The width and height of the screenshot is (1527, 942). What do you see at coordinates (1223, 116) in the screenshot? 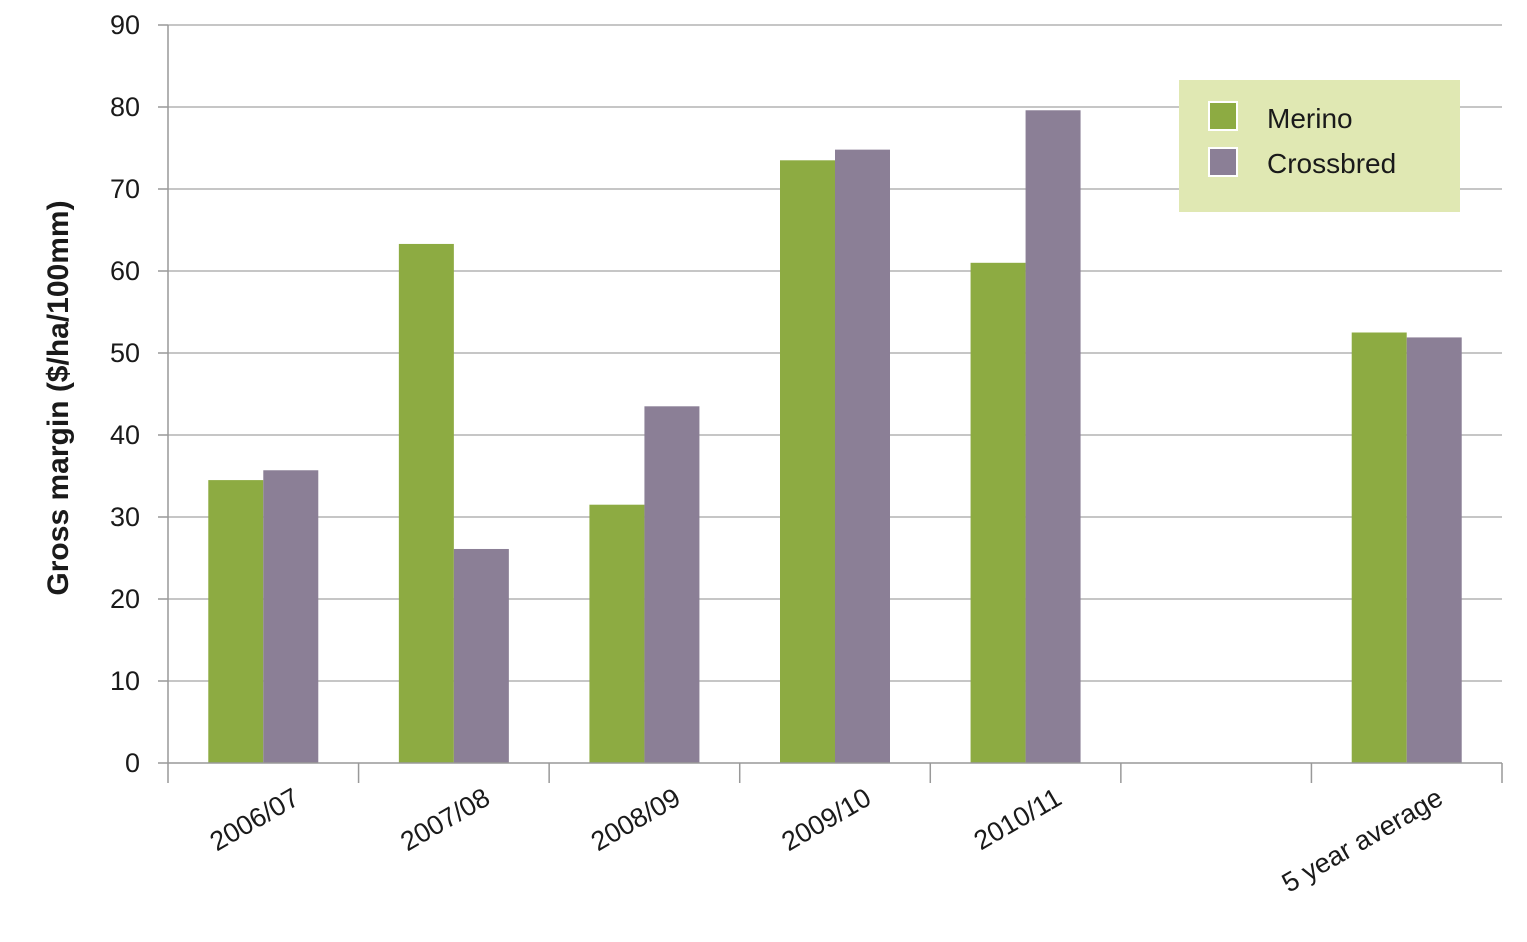
I see `legend-swatch-merino` at bounding box center [1223, 116].